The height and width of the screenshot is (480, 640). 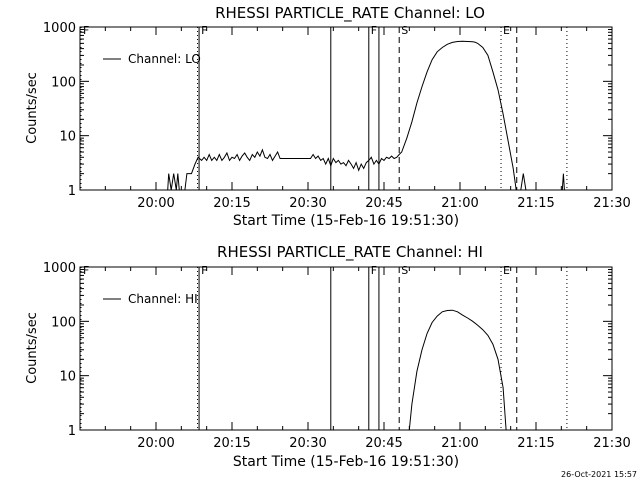 What do you see at coordinates (164, 59) in the screenshot?
I see `legend-label: Channel: LO` at bounding box center [164, 59].